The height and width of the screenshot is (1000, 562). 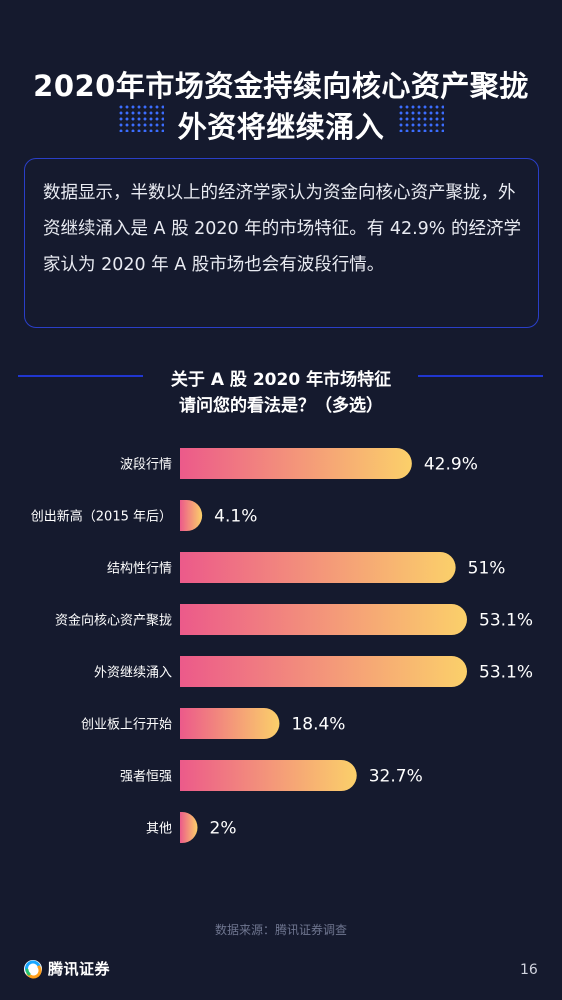 I want to click on category-label: 其他, so click(x=159, y=829).